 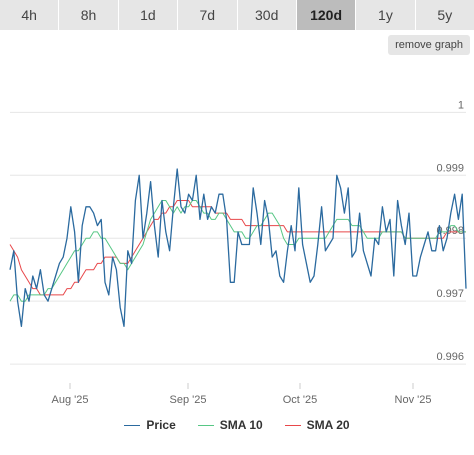 What do you see at coordinates (326, 15) in the screenshot?
I see `tab-120d: 120d` at bounding box center [326, 15].